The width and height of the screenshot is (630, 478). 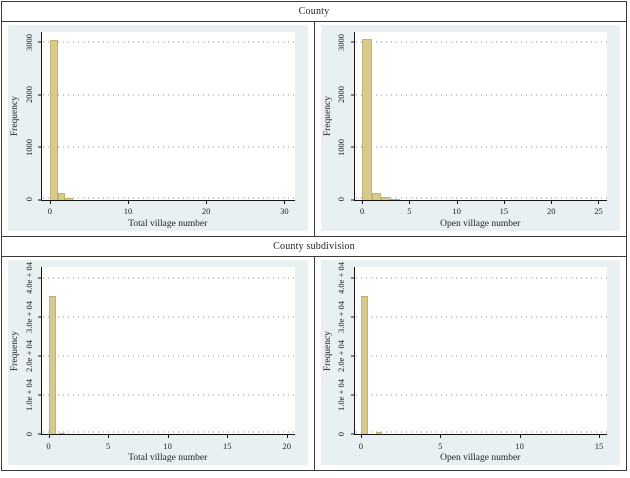 I want to click on x-tick-label-text: 30, so click(x=284, y=211).